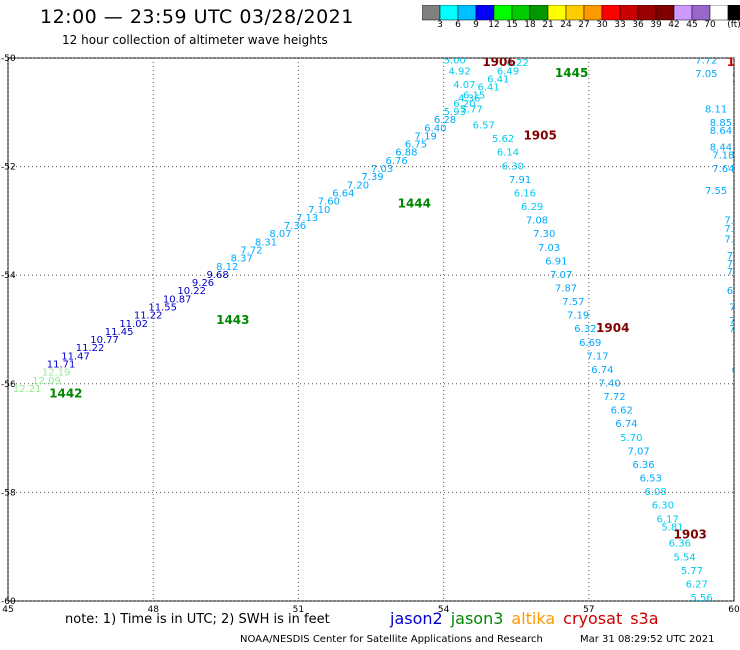  I want to click on pass-number-label: 1445, so click(571, 73).